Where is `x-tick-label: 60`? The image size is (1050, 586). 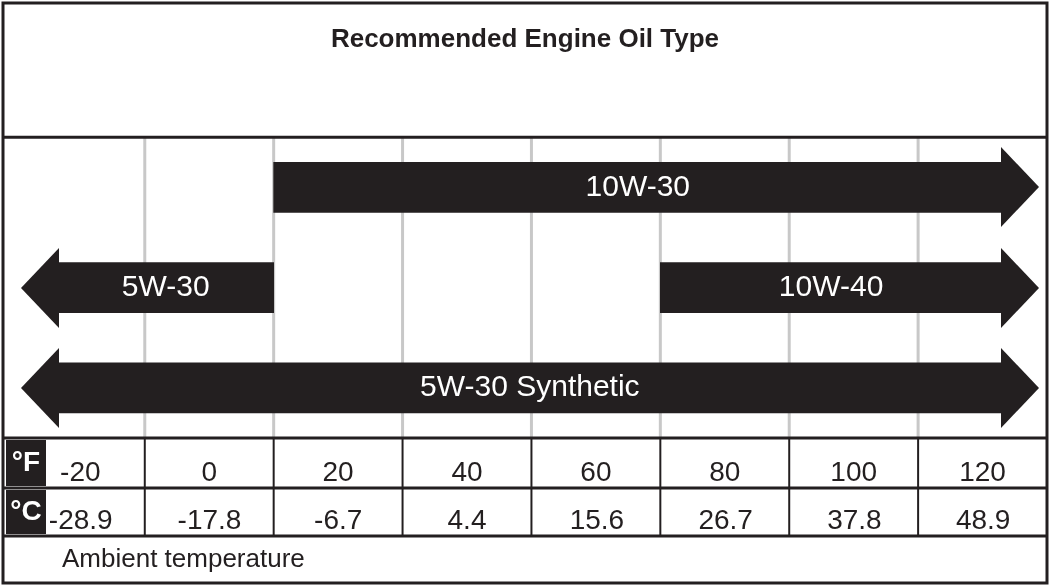 x-tick-label: 60 is located at coordinates (596, 471).